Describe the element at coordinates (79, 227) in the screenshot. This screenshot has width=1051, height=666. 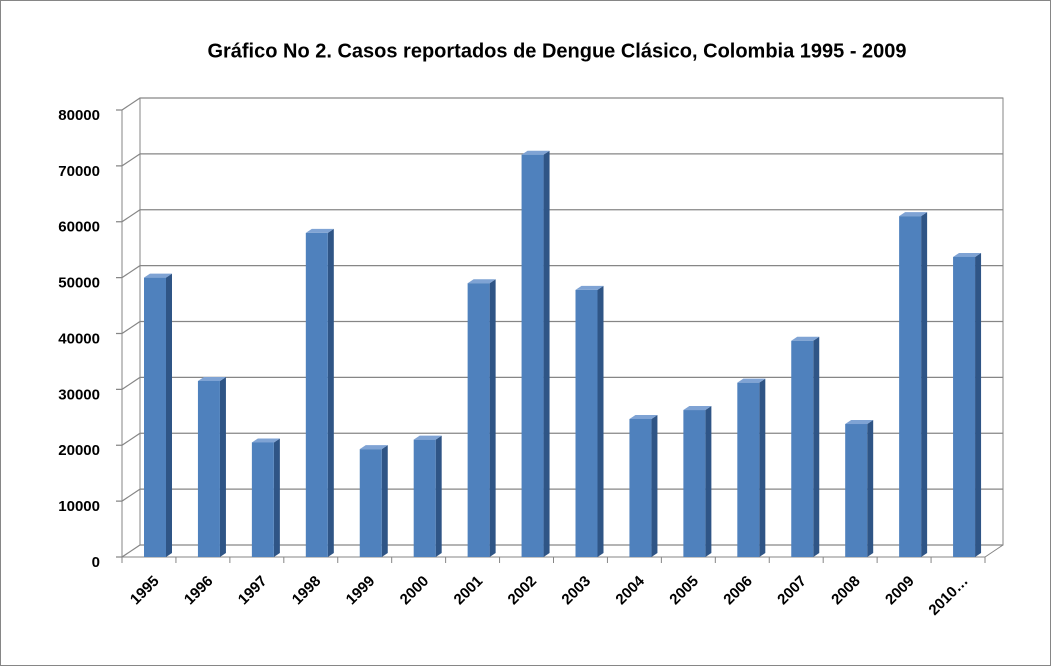
I see `y-tick-label: 60000` at that location.